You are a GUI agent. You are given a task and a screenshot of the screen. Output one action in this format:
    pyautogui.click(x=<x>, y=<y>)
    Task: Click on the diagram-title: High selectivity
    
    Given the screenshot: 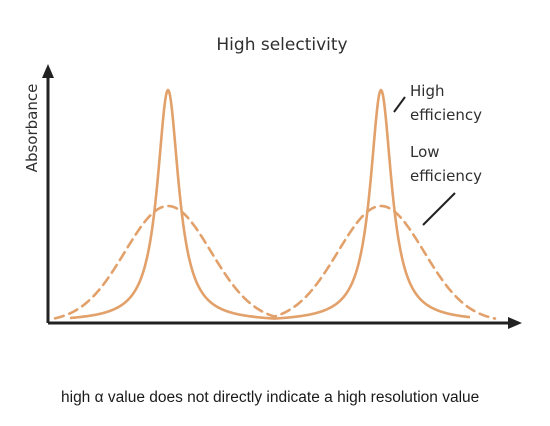 What is the action you would take?
    pyautogui.click(x=281, y=45)
    